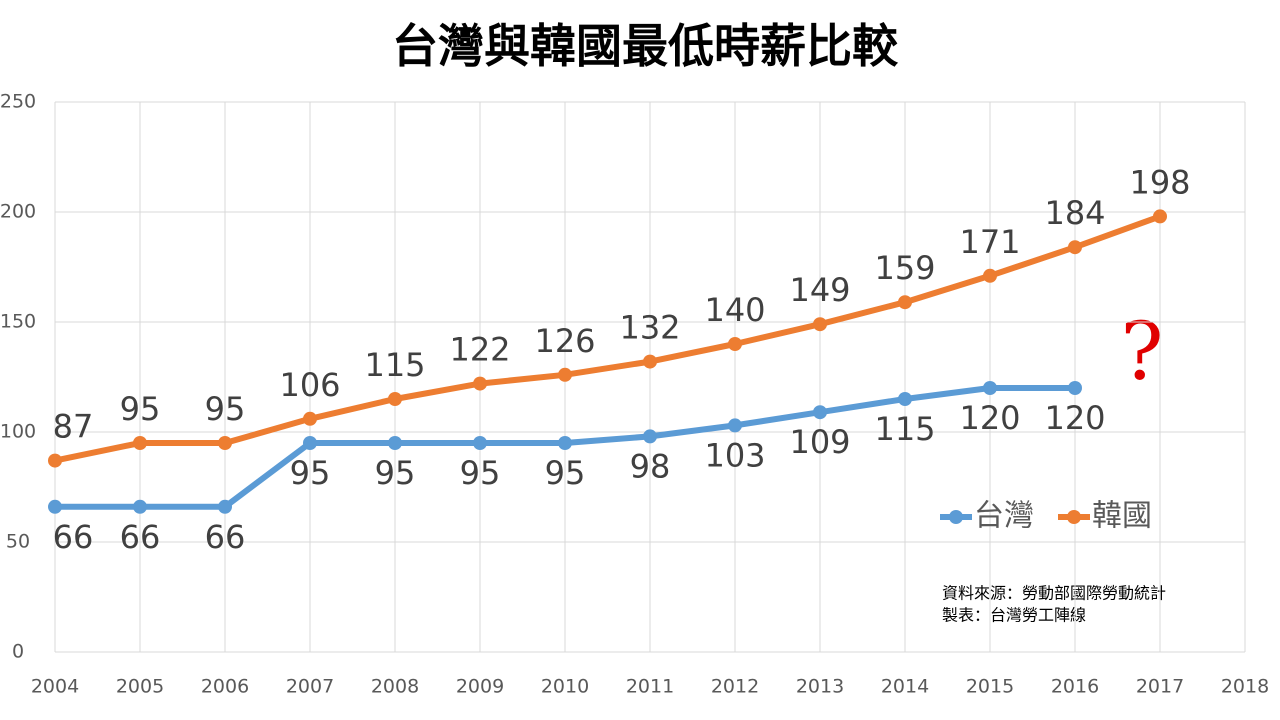  I want to click on data-label: 98, so click(650, 466).